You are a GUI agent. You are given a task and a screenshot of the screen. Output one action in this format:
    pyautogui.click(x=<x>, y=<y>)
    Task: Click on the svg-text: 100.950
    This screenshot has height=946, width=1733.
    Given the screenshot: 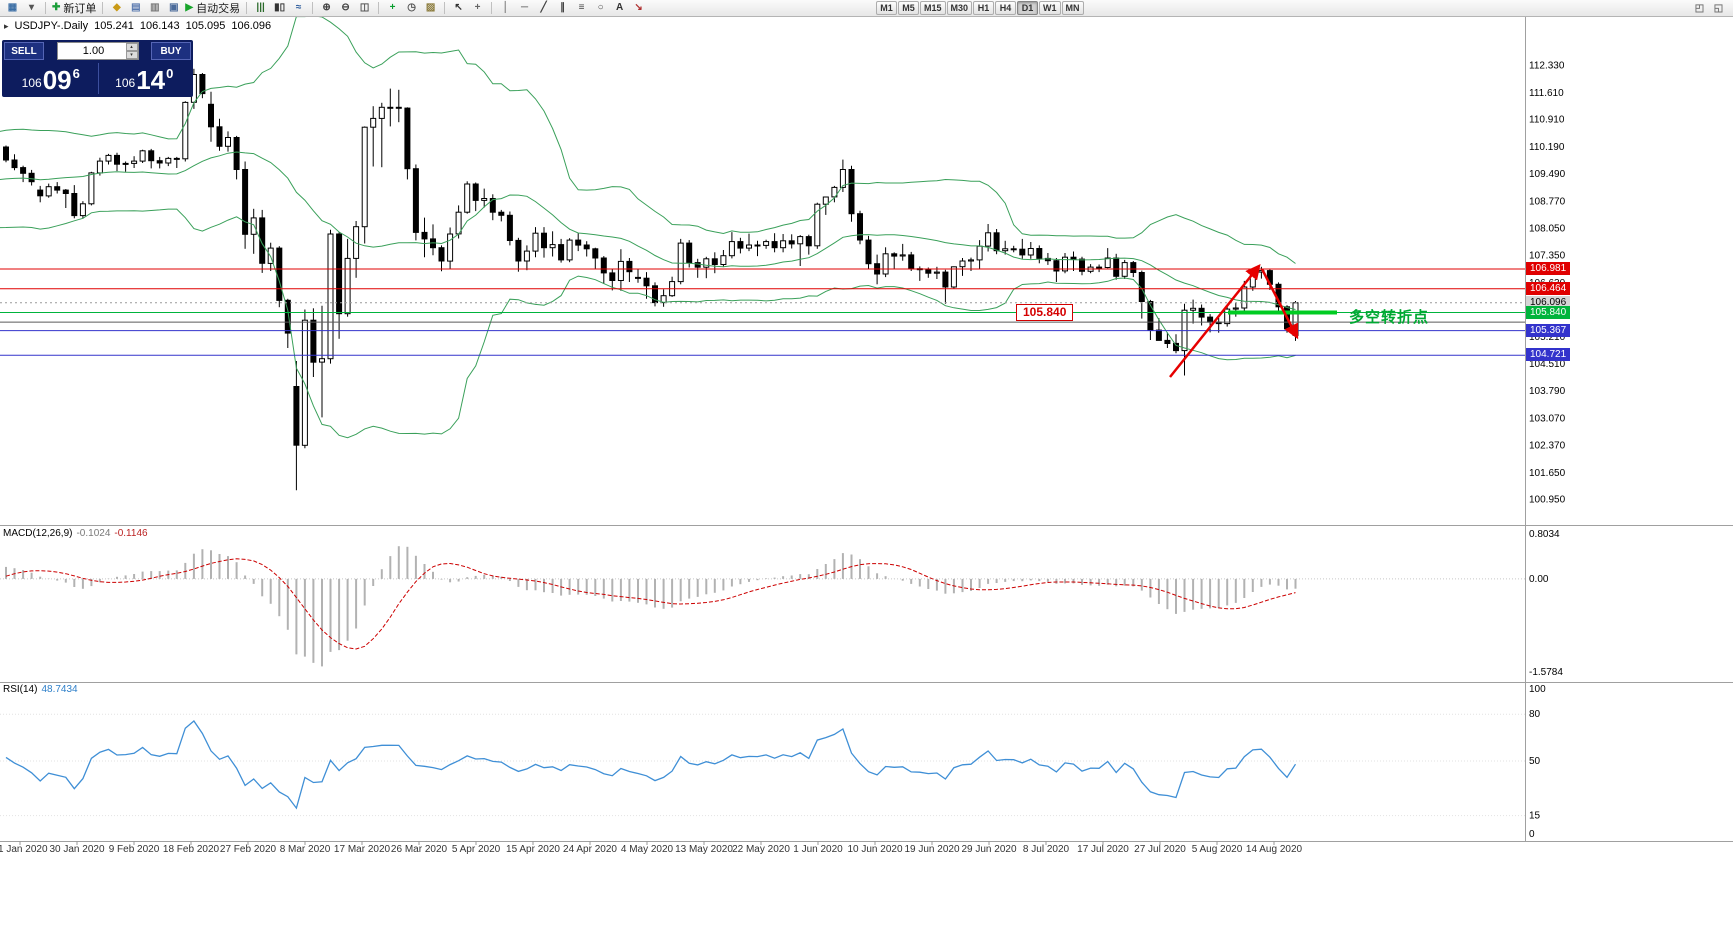 What is the action you would take?
    pyautogui.click(x=1547, y=500)
    